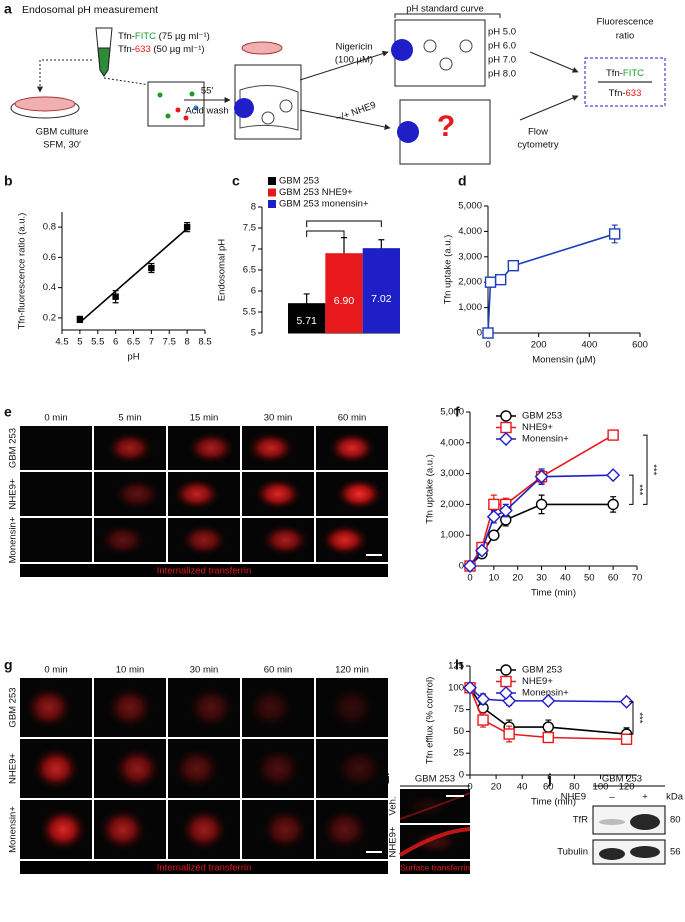 This screenshot has width=685, height=922. What do you see at coordinates (502, 46) in the screenshot?
I see `ph-standard: pH 6.0` at bounding box center [502, 46].